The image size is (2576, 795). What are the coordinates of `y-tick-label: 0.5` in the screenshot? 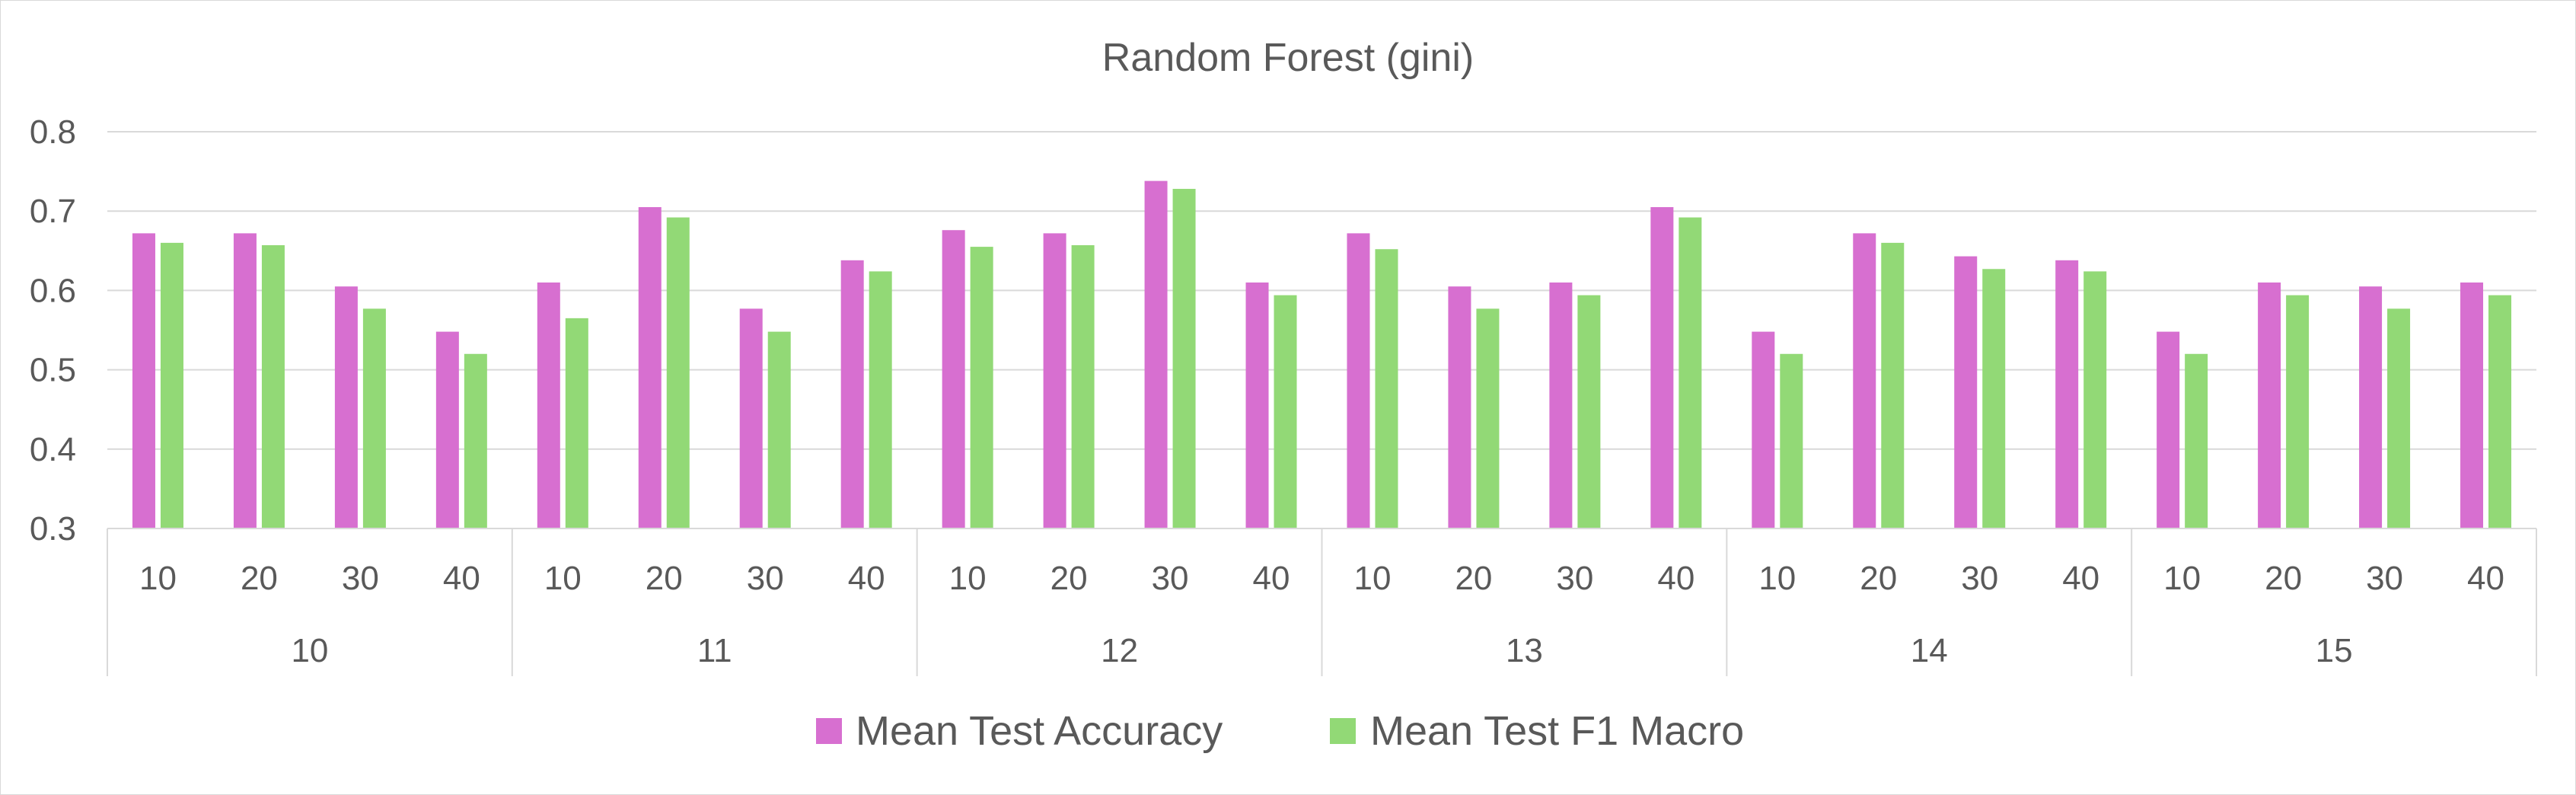 It's located at (53, 370).